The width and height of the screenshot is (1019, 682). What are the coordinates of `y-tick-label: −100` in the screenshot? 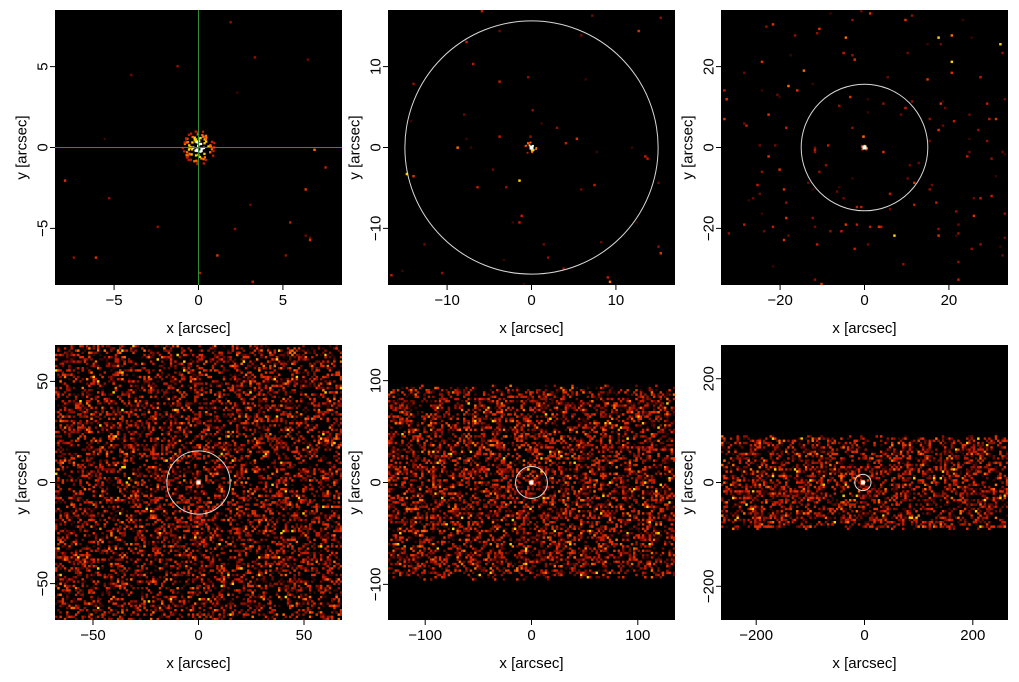 It's located at (376, 584).